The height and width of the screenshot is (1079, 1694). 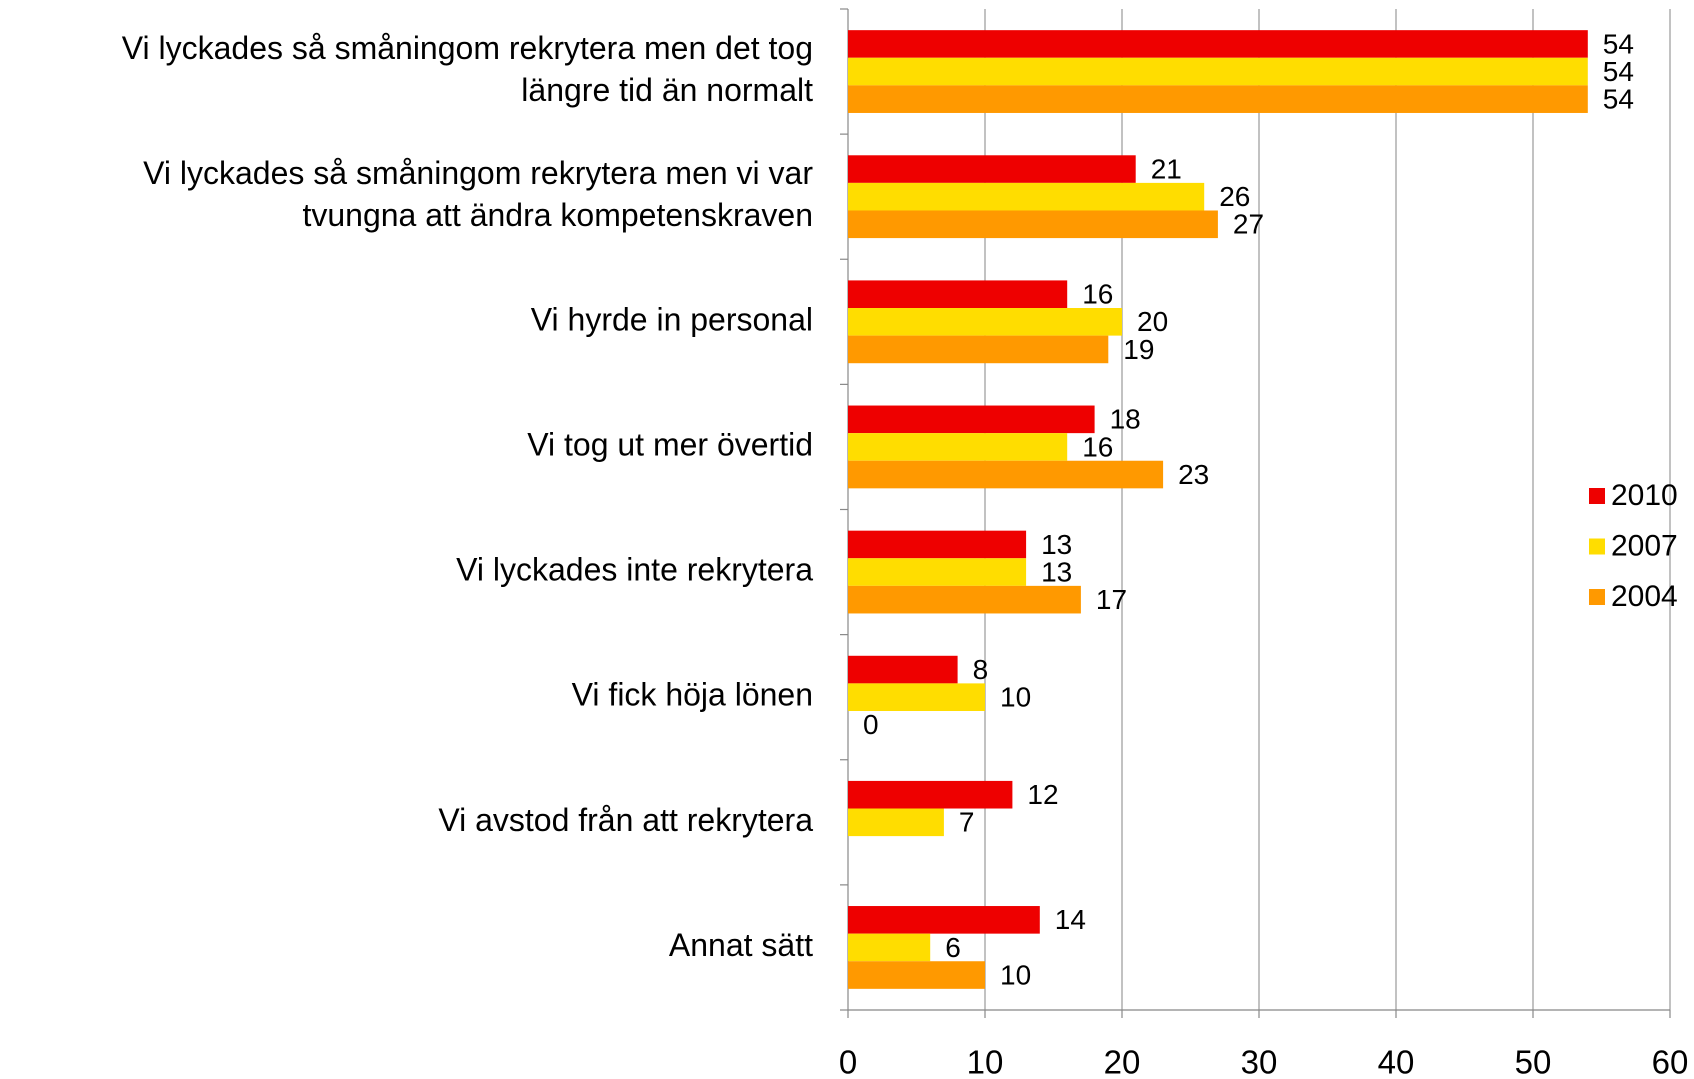 What do you see at coordinates (692, 695) in the screenshot?
I see `category-label: Vi fick höja lönen` at bounding box center [692, 695].